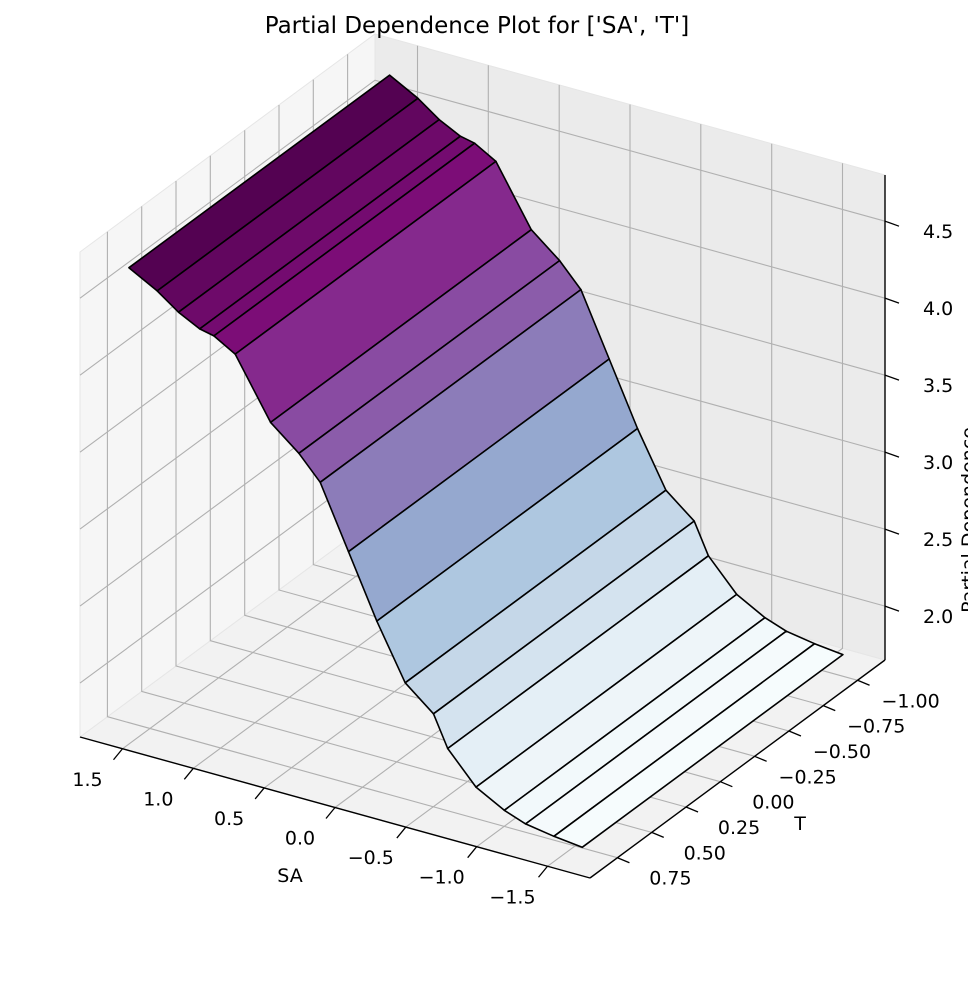  Describe the element at coordinates (442, 878) in the screenshot. I see `x-tick-label: −1.0` at that location.